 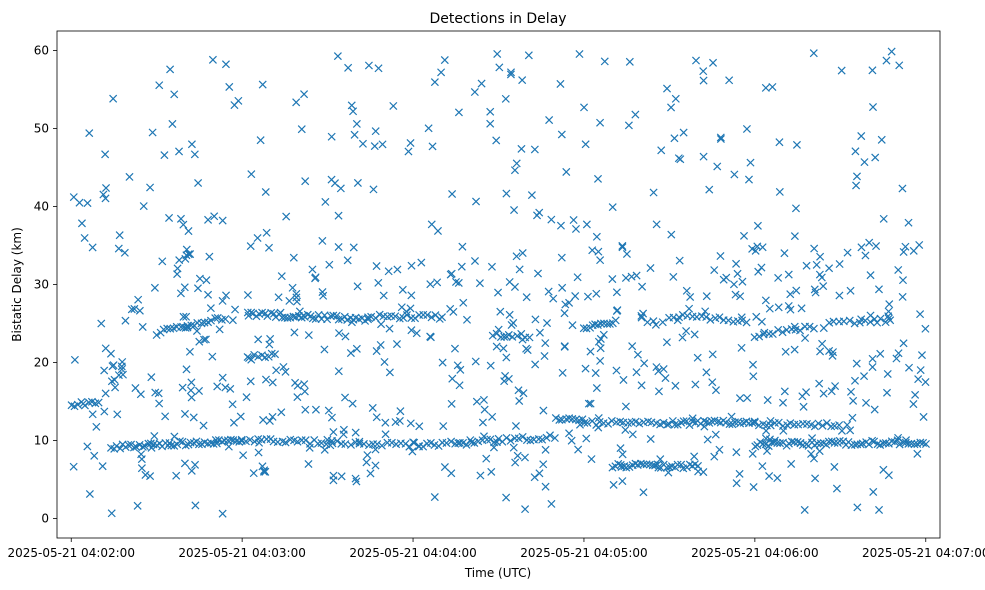 I want to click on y-axis-ticks: 0 10 20 30 40 50 60, so click(x=45, y=285).